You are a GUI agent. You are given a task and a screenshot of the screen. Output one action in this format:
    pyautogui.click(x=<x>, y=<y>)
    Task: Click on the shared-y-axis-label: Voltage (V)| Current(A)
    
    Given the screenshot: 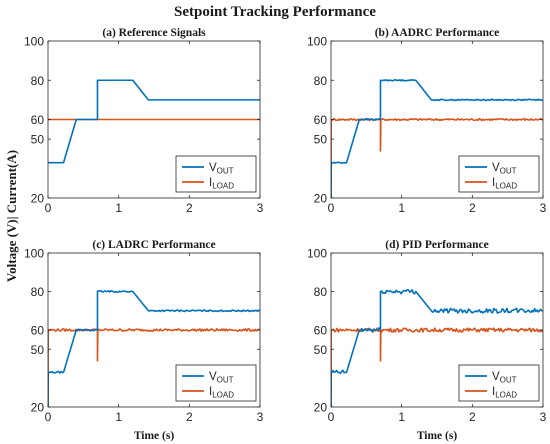 What is the action you would take?
    pyautogui.click(x=11, y=216)
    